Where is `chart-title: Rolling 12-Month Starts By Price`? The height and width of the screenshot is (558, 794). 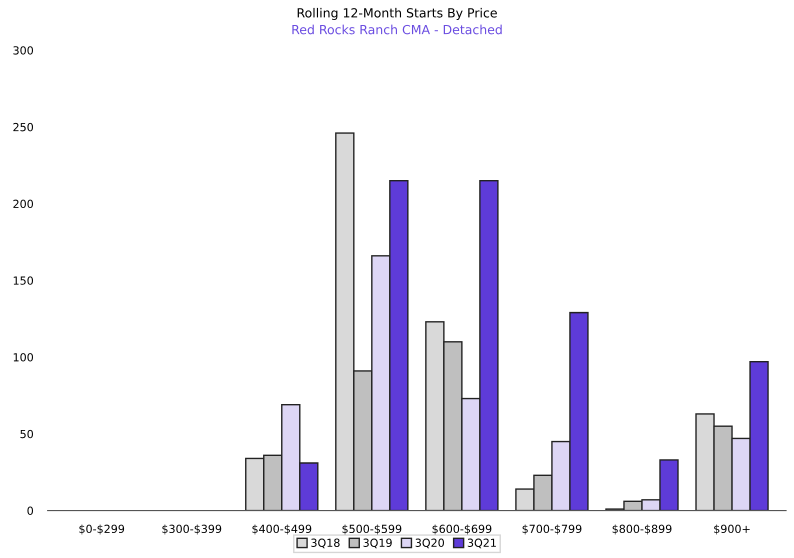
chart-title: Rolling 12-Month Starts By Price is located at coordinates (397, 14).